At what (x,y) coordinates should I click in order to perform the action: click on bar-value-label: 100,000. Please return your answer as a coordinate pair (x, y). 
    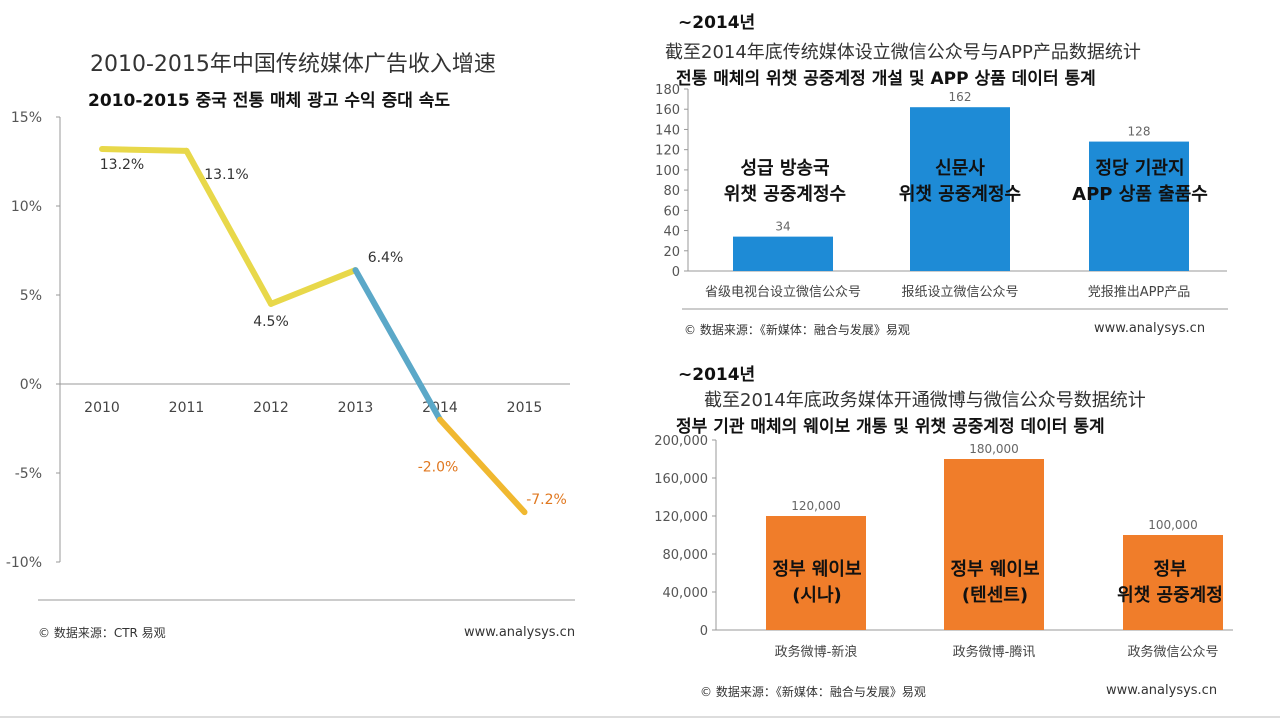
    Looking at the image, I should click on (1173, 525).